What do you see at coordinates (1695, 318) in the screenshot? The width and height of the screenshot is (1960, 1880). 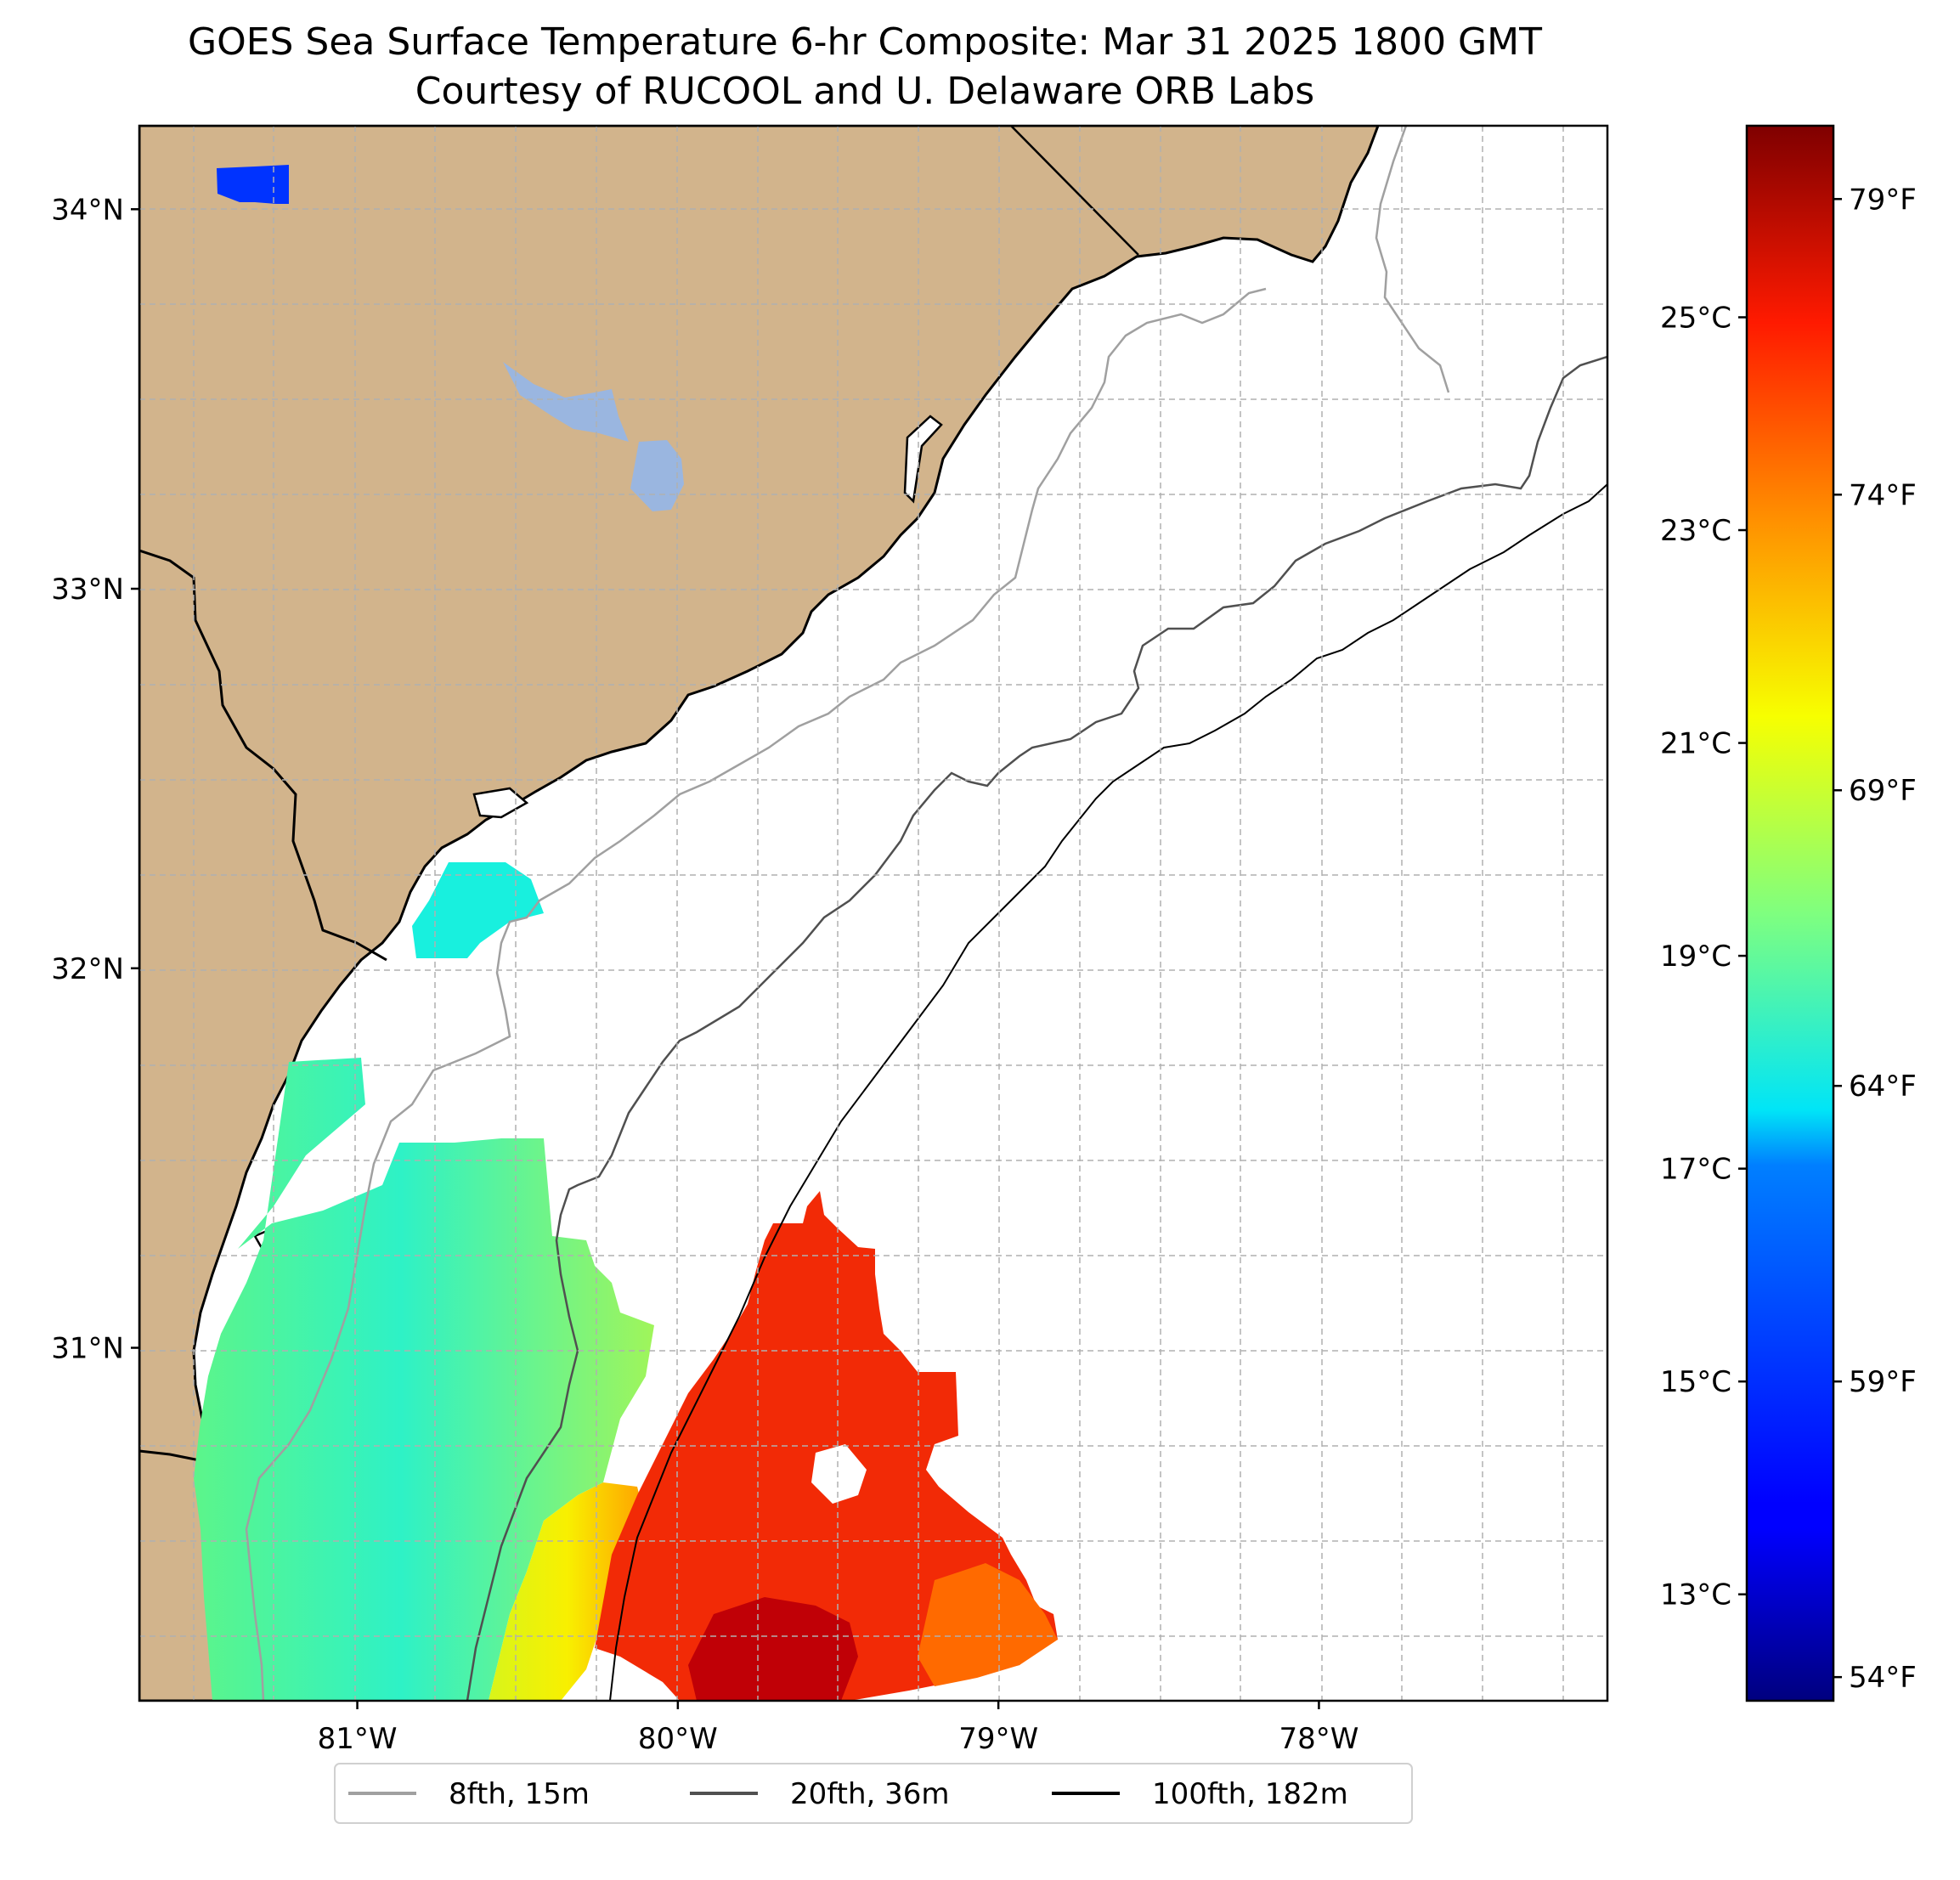 I see `celsius-tick-label: 25°C` at bounding box center [1695, 318].